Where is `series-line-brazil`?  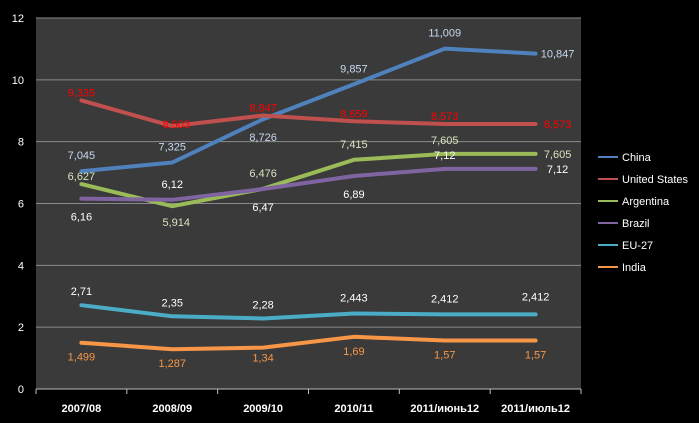 series-line-brazil is located at coordinates (308, 184).